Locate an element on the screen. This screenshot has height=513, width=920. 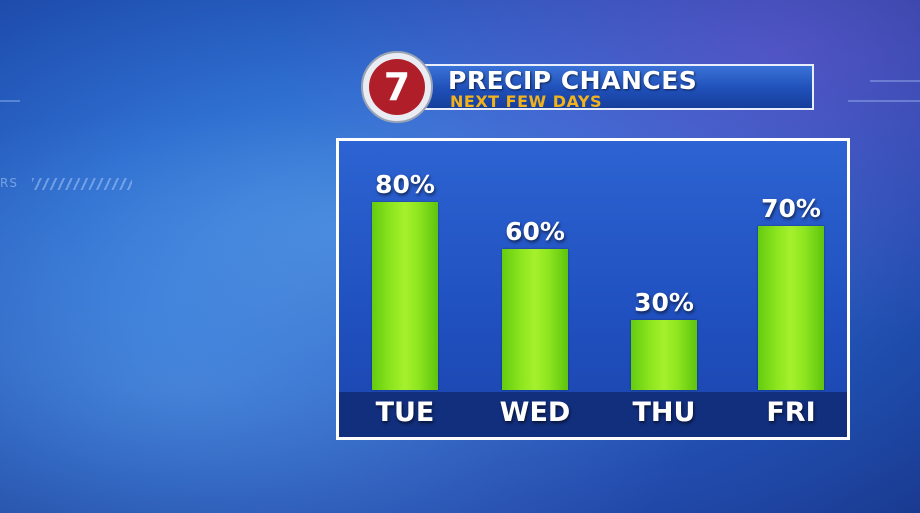
bar-thu is located at coordinates (664, 354).